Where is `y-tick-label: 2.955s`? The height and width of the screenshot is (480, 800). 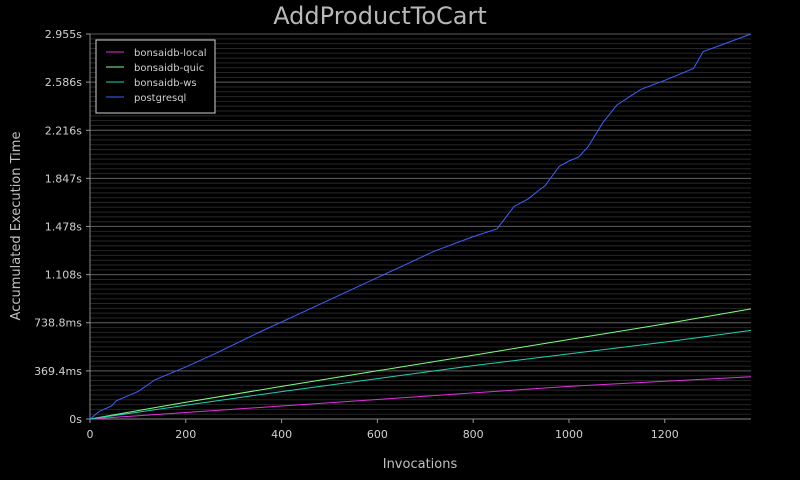
y-tick-label: 2.955s is located at coordinates (63, 34).